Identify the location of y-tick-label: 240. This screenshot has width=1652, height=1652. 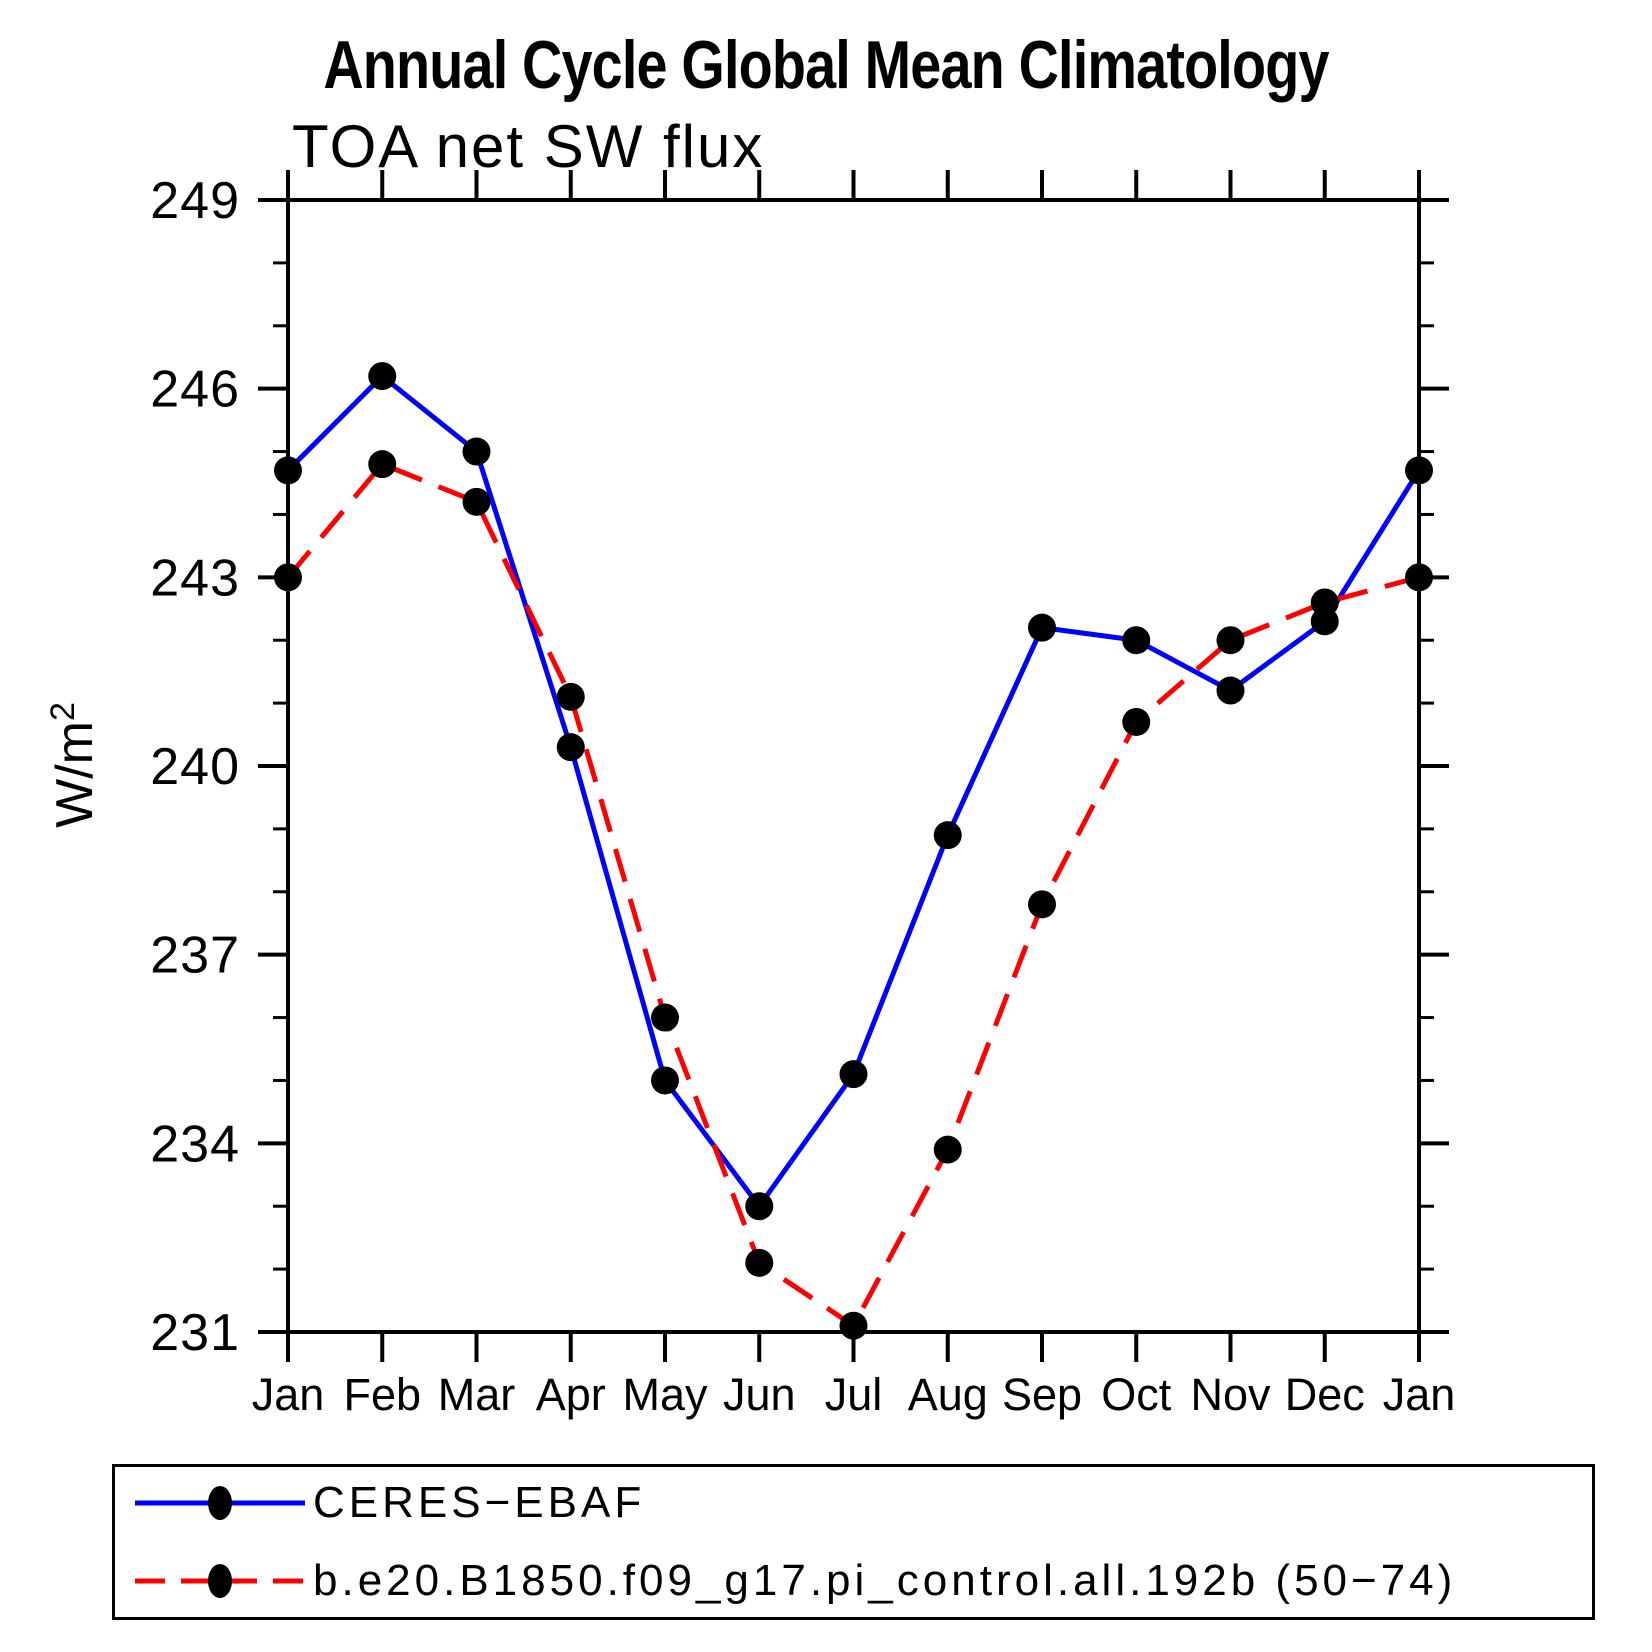
(195, 767).